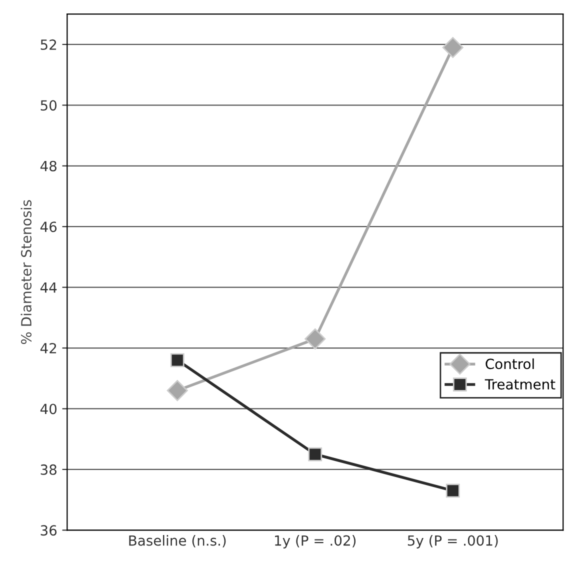  I want to click on legend-label: Treatment, so click(520, 384).